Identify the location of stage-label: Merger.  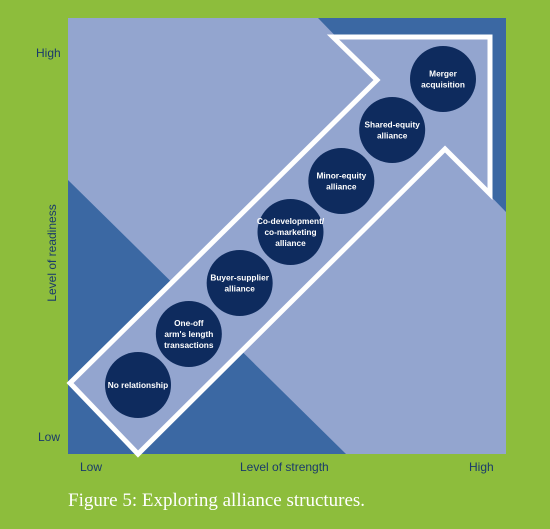
(443, 74).